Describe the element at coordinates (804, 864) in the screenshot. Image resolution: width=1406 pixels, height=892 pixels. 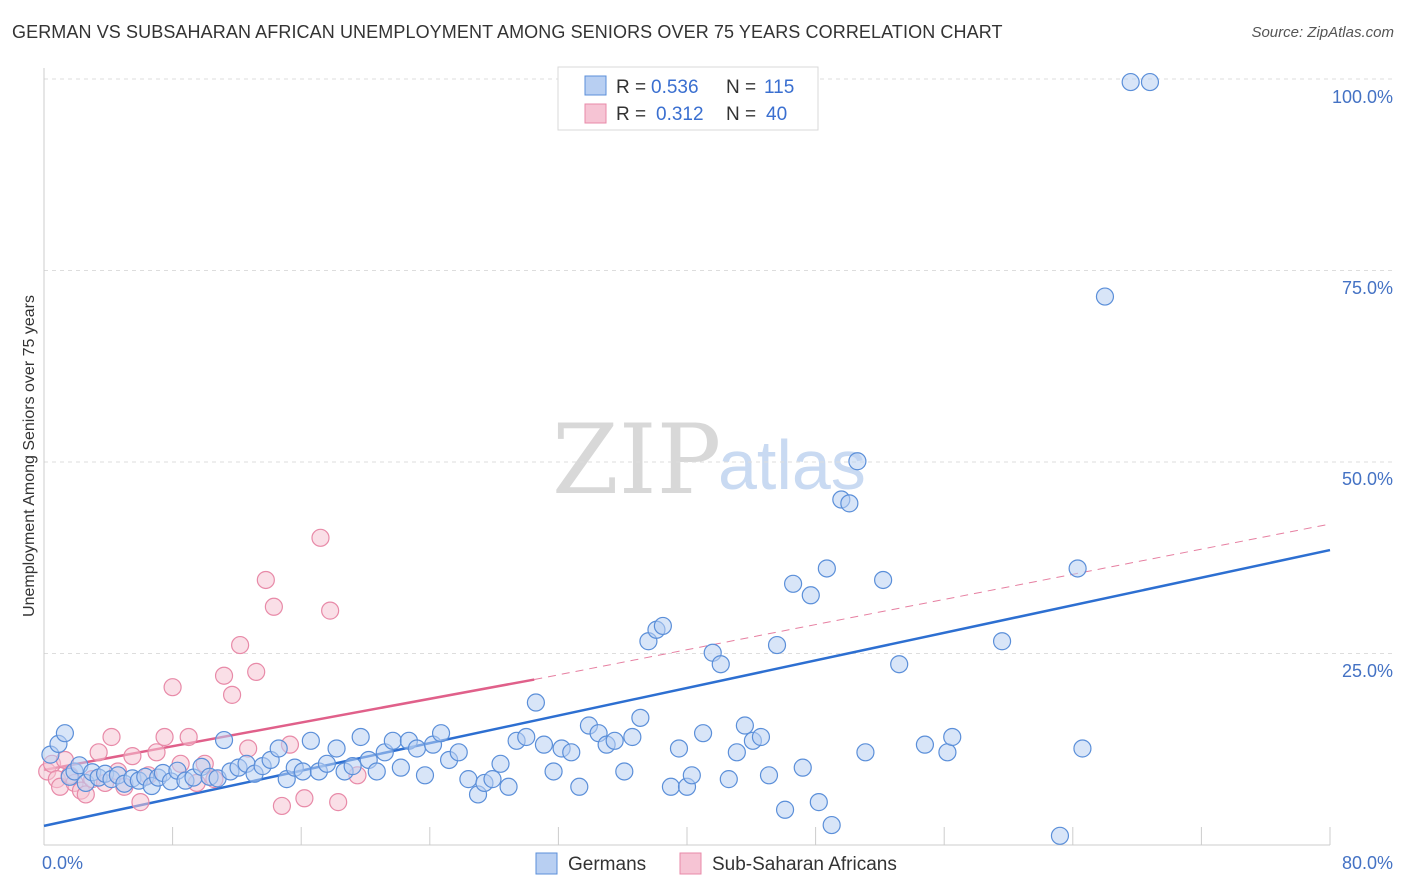
I see `bottom-legend-label-subsaharan: Sub-Saharan Africans` at that location.